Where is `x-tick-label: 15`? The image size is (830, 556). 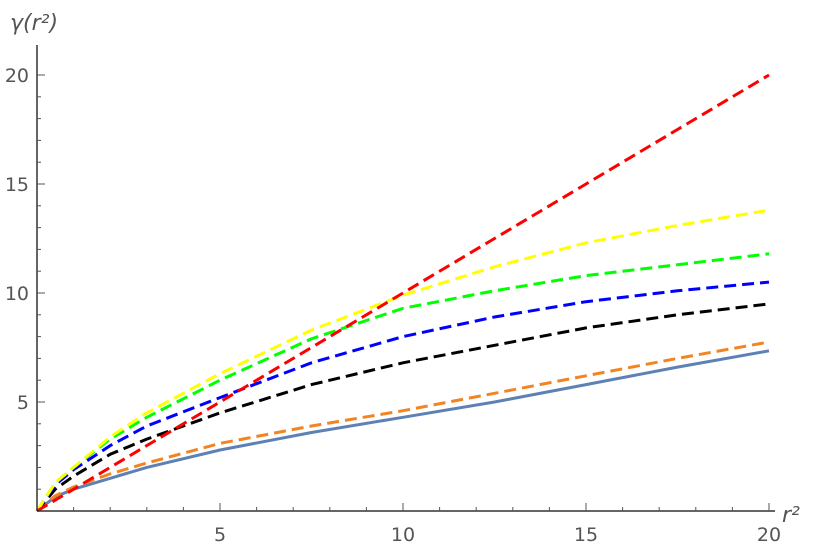
x-tick-label: 15 is located at coordinates (586, 535).